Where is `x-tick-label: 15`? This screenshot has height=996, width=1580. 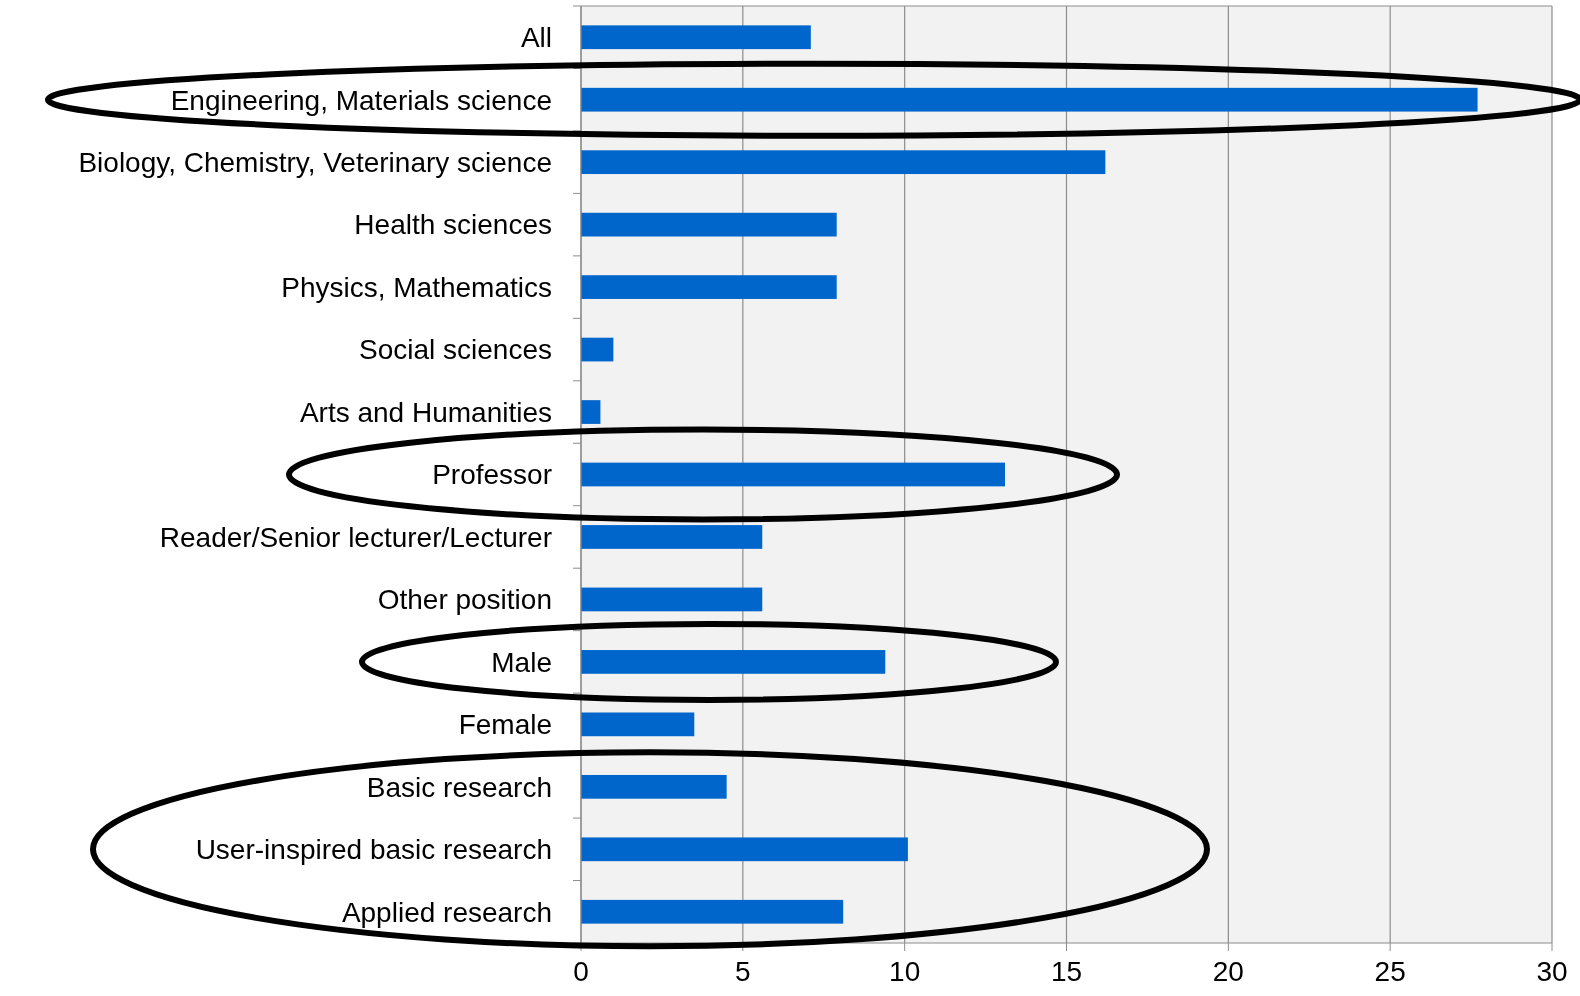
x-tick-label: 15 is located at coordinates (1066, 971).